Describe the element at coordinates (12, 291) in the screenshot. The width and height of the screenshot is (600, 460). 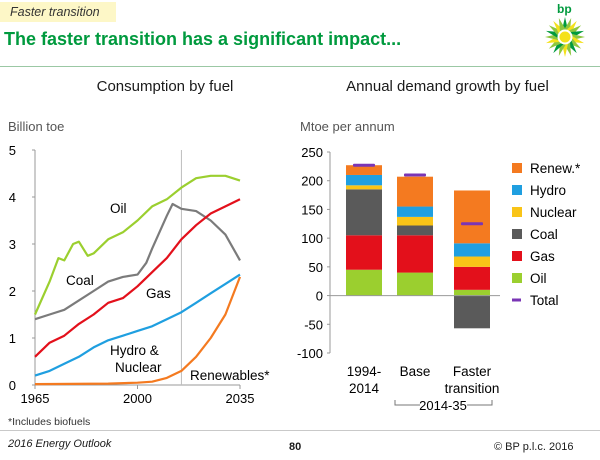
I see `y-tick-label: 2` at that location.